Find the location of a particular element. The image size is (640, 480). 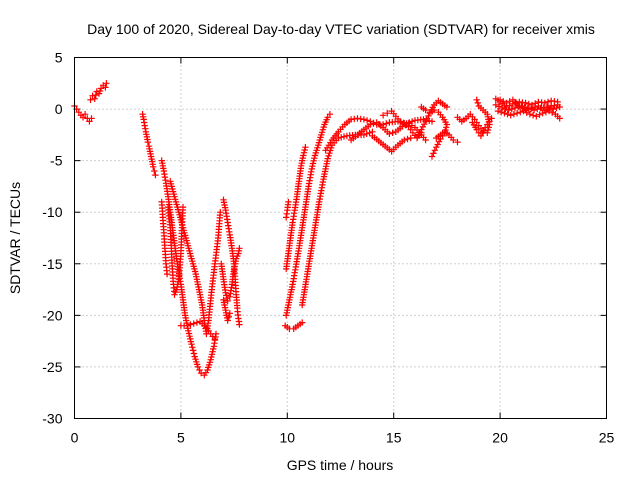

series-track-h is located at coordinates (198, 330).